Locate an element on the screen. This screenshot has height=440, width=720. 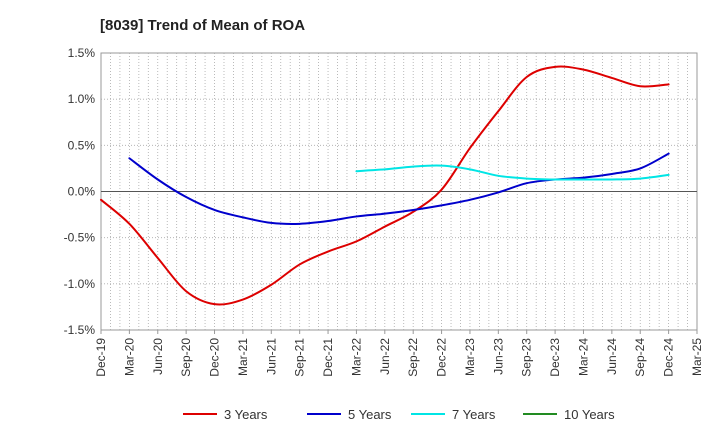
y-tick-label: 1.0% is located at coordinates (82, 99).